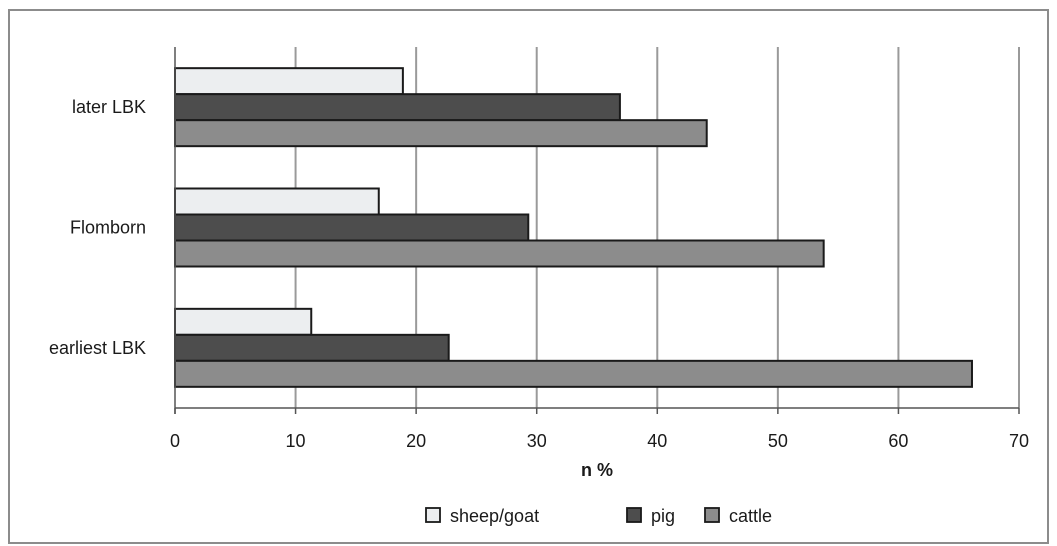 This screenshot has width=1057, height=546. What do you see at coordinates (296, 441) in the screenshot?
I see `x-tick-label-10: 10` at bounding box center [296, 441].